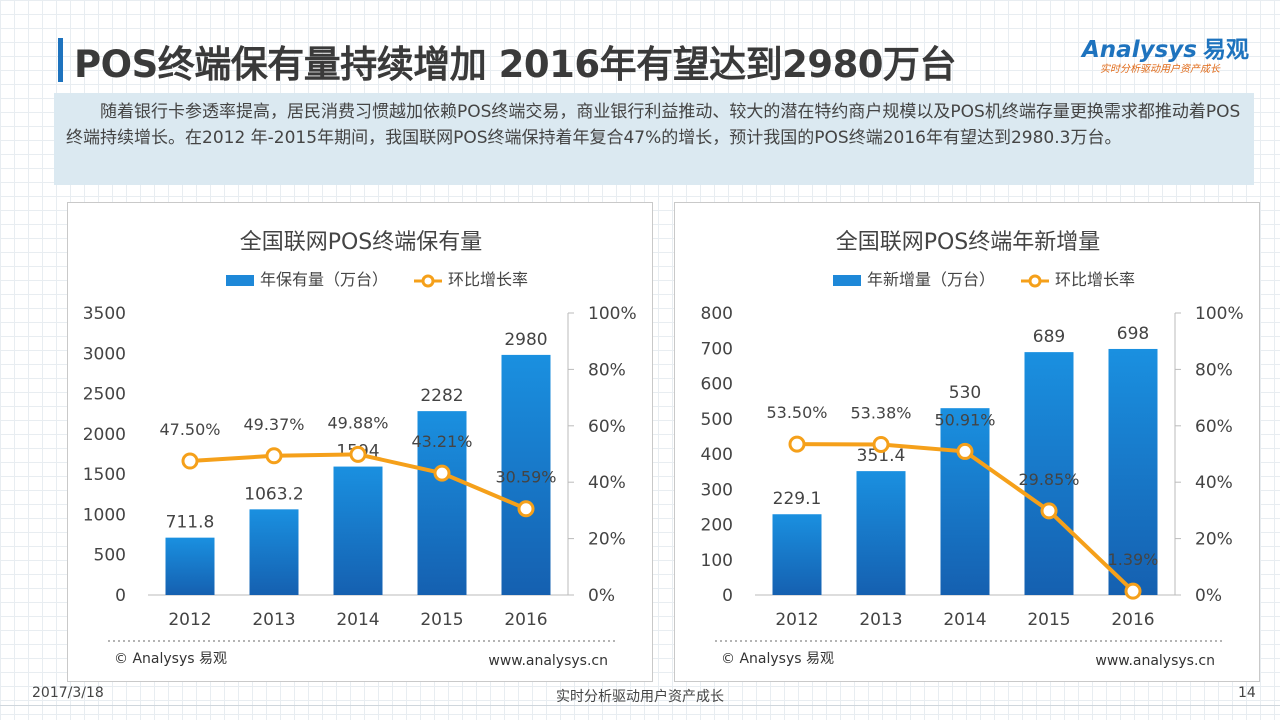  What do you see at coordinates (104, 435) in the screenshot?
I see `y-left-tick-label: 2000` at bounding box center [104, 435].